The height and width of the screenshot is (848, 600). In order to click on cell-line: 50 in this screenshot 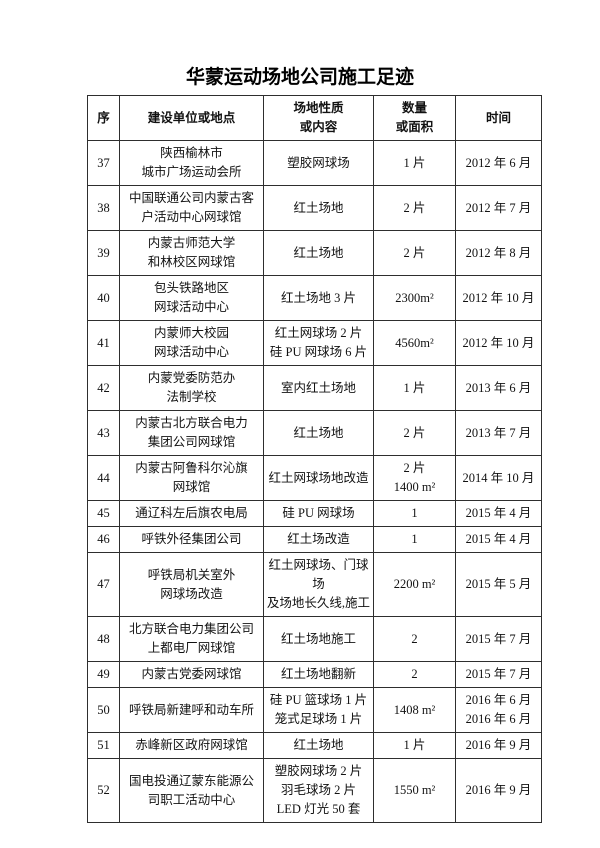, I will do `click(103, 709)`.